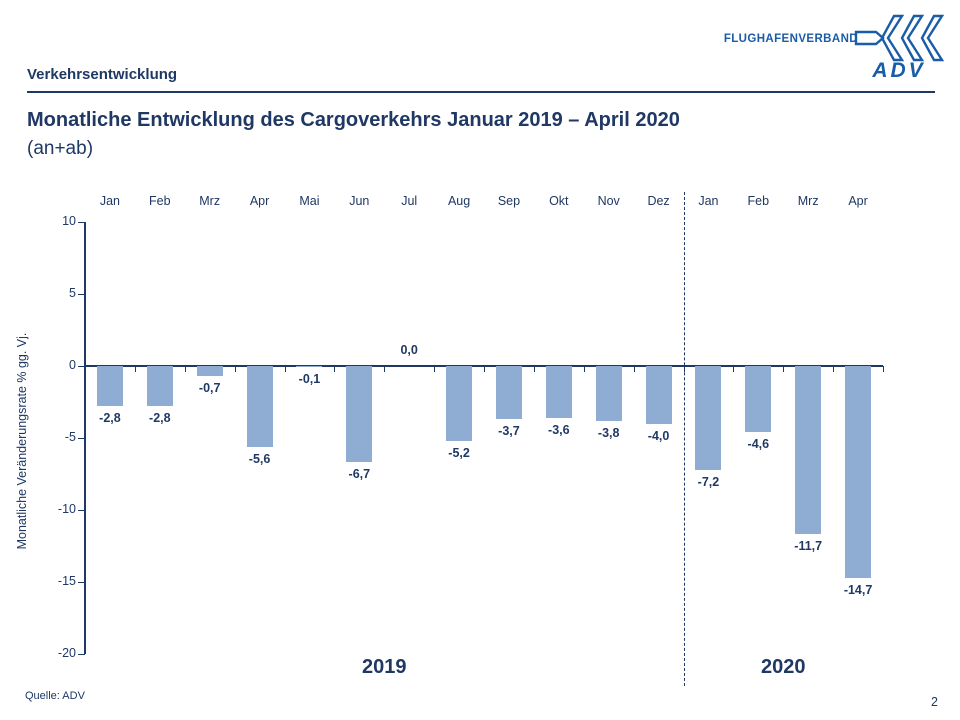 The height and width of the screenshot is (720, 960). Describe the element at coordinates (509, 201) in the screenshot. I see `month-label: Sep` at that location.